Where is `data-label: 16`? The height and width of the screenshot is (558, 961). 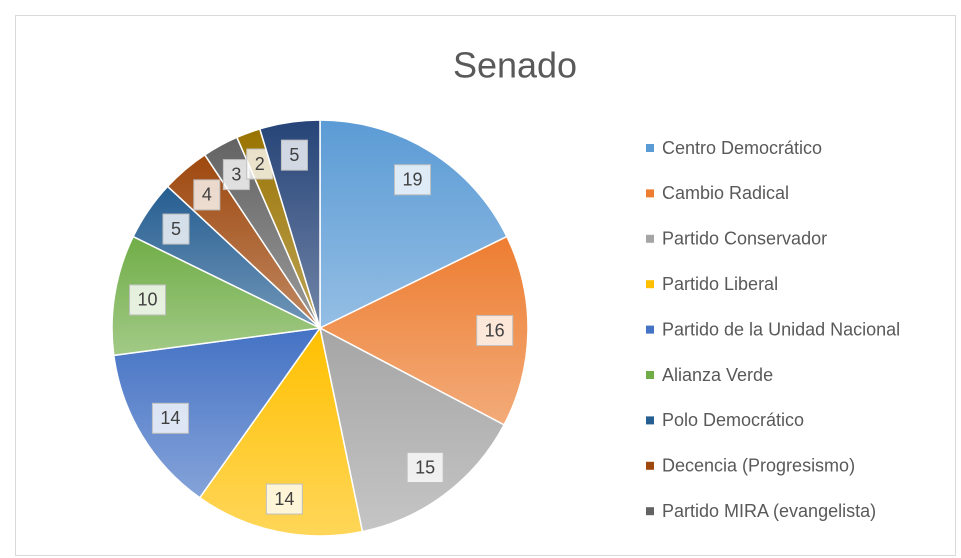
data-label: 16 is located at coordinates (495, 330).